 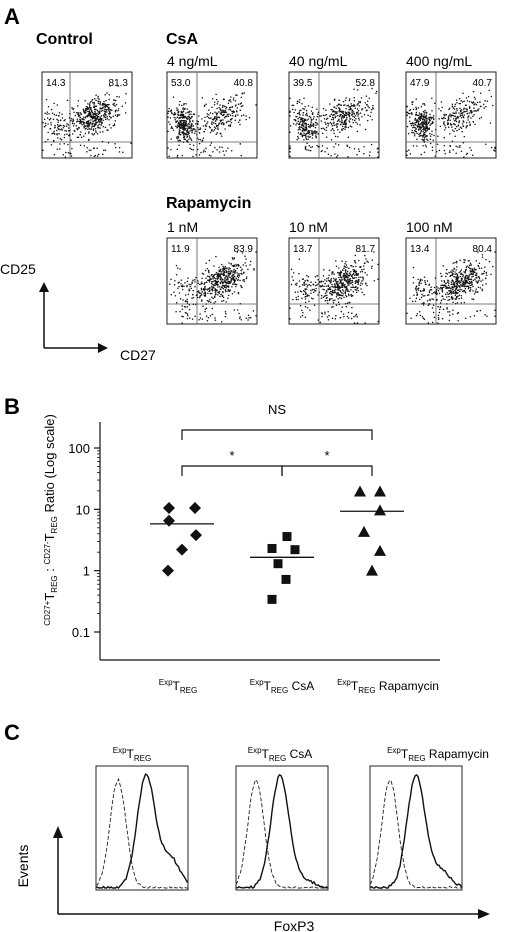 What do you see at coordinates (103, 348) in the screenshot?
I see `cd27-arrow-head` at bounding box center [103, 348].